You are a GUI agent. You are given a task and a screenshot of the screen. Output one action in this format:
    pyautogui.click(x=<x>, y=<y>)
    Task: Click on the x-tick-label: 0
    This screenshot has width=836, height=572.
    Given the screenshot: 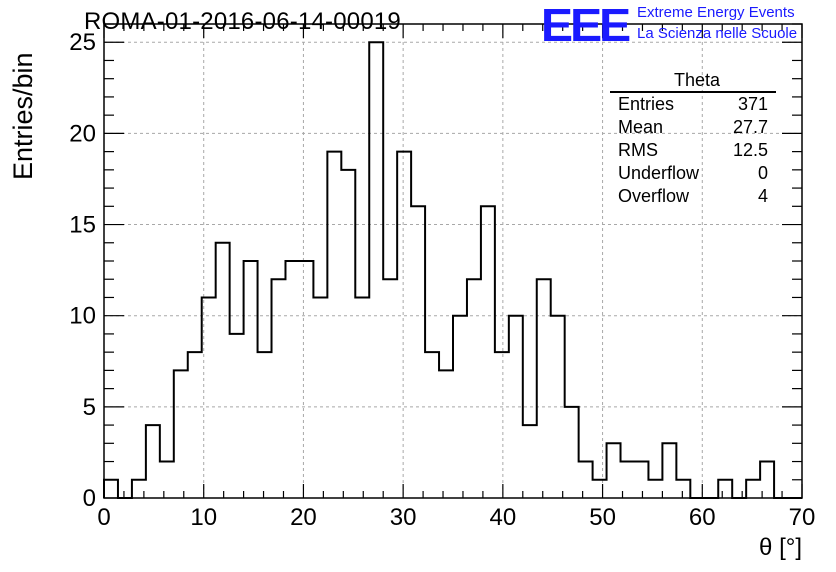 What is the action you would take?
    pyautogui.click(x=103, y=517)
    